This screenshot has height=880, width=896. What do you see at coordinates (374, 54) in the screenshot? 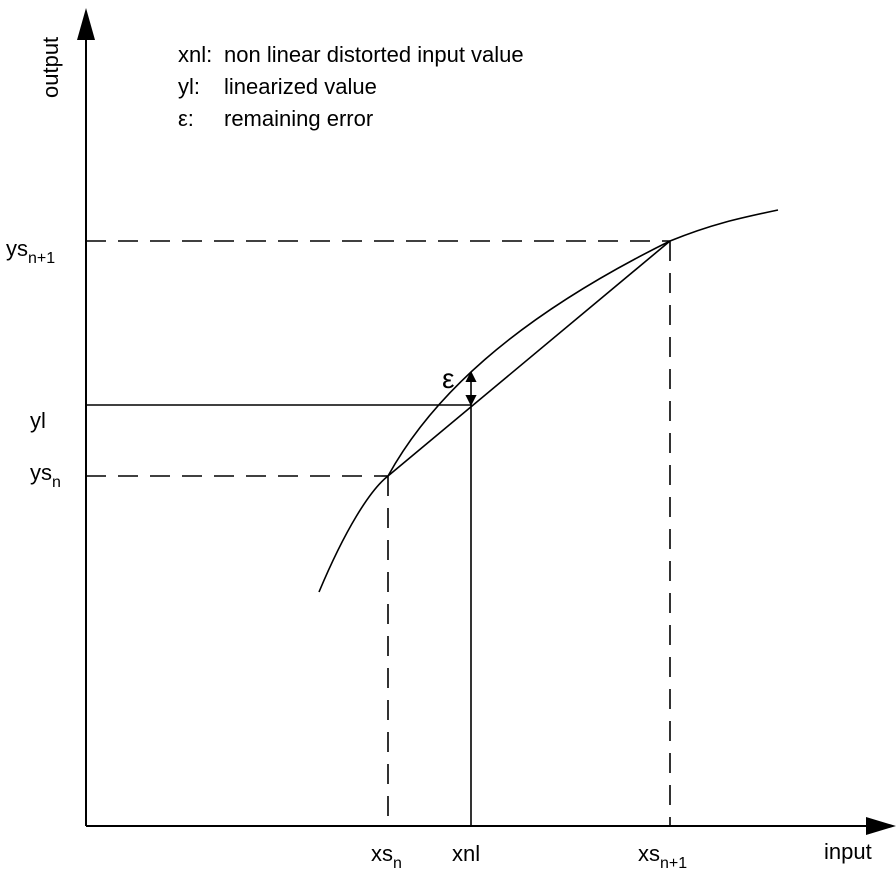
I see `legend-description: non linear distorted input value` at bounding box center [374, 54].